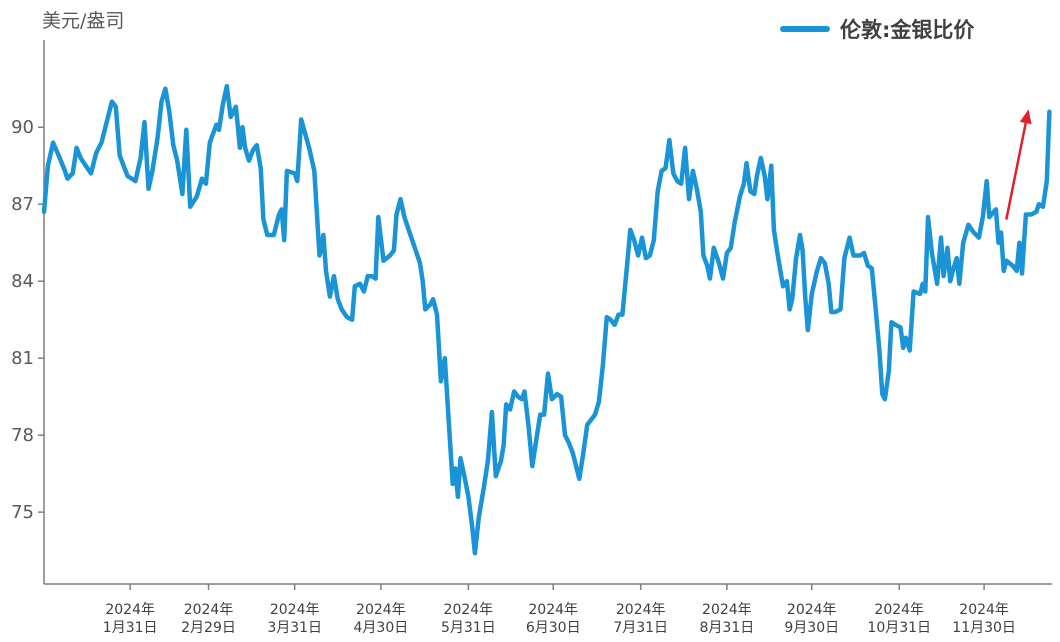 The width and height of the screenshot is (1060, 642). Describe the element at coordinates (984, 628) in the screenshot. I see `x-tick-label-date: 11月30日` at that location.